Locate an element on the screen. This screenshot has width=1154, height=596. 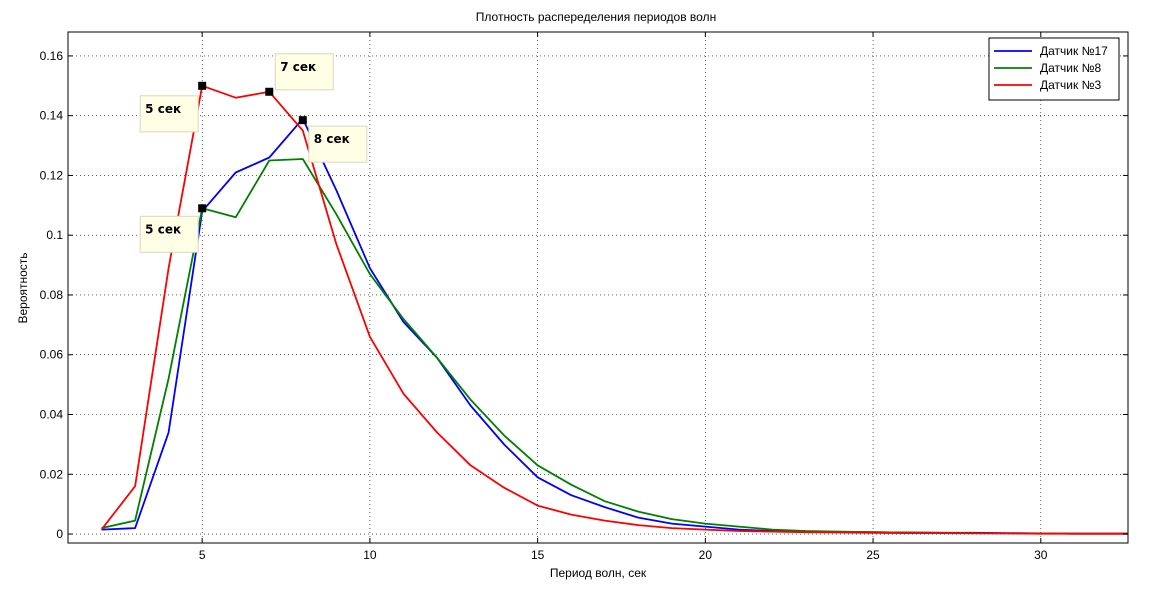
y-tick-label: 0.14 is located at coordinates (52, 116).